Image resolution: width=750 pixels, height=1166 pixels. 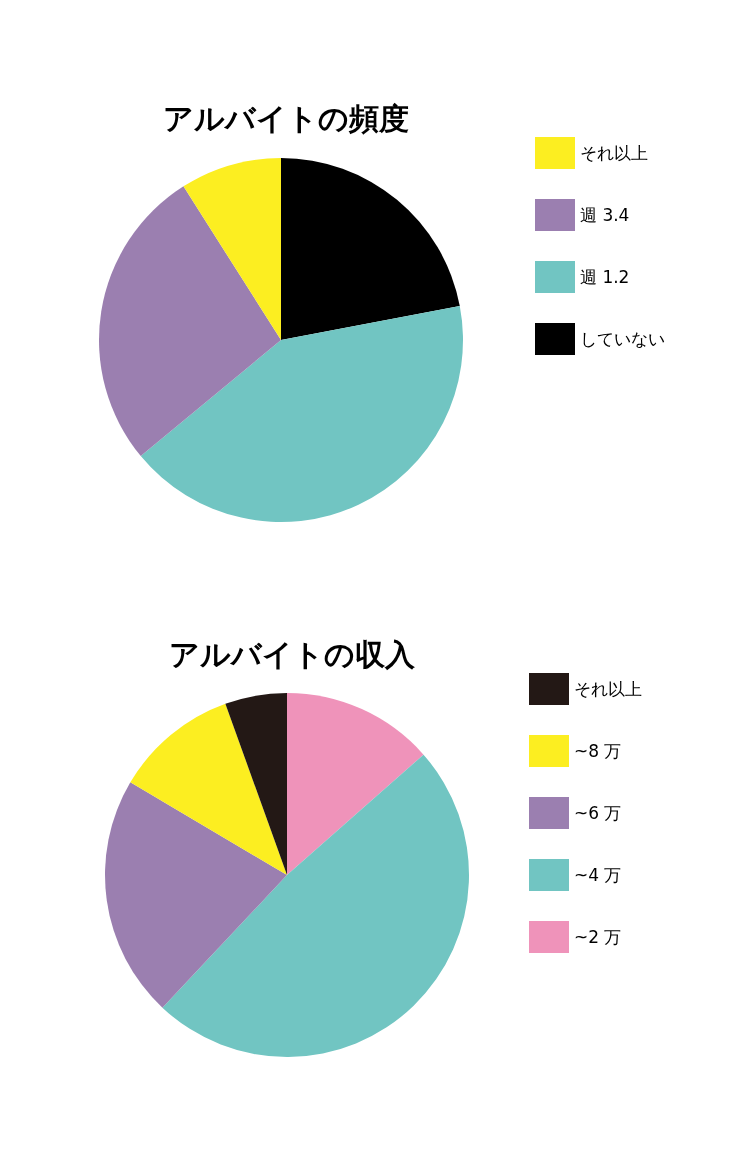 What do you see at coordinates (605, 277) in the screenshot?
I see `legend-label: 週 1.2` at bounding box center [605, 277].